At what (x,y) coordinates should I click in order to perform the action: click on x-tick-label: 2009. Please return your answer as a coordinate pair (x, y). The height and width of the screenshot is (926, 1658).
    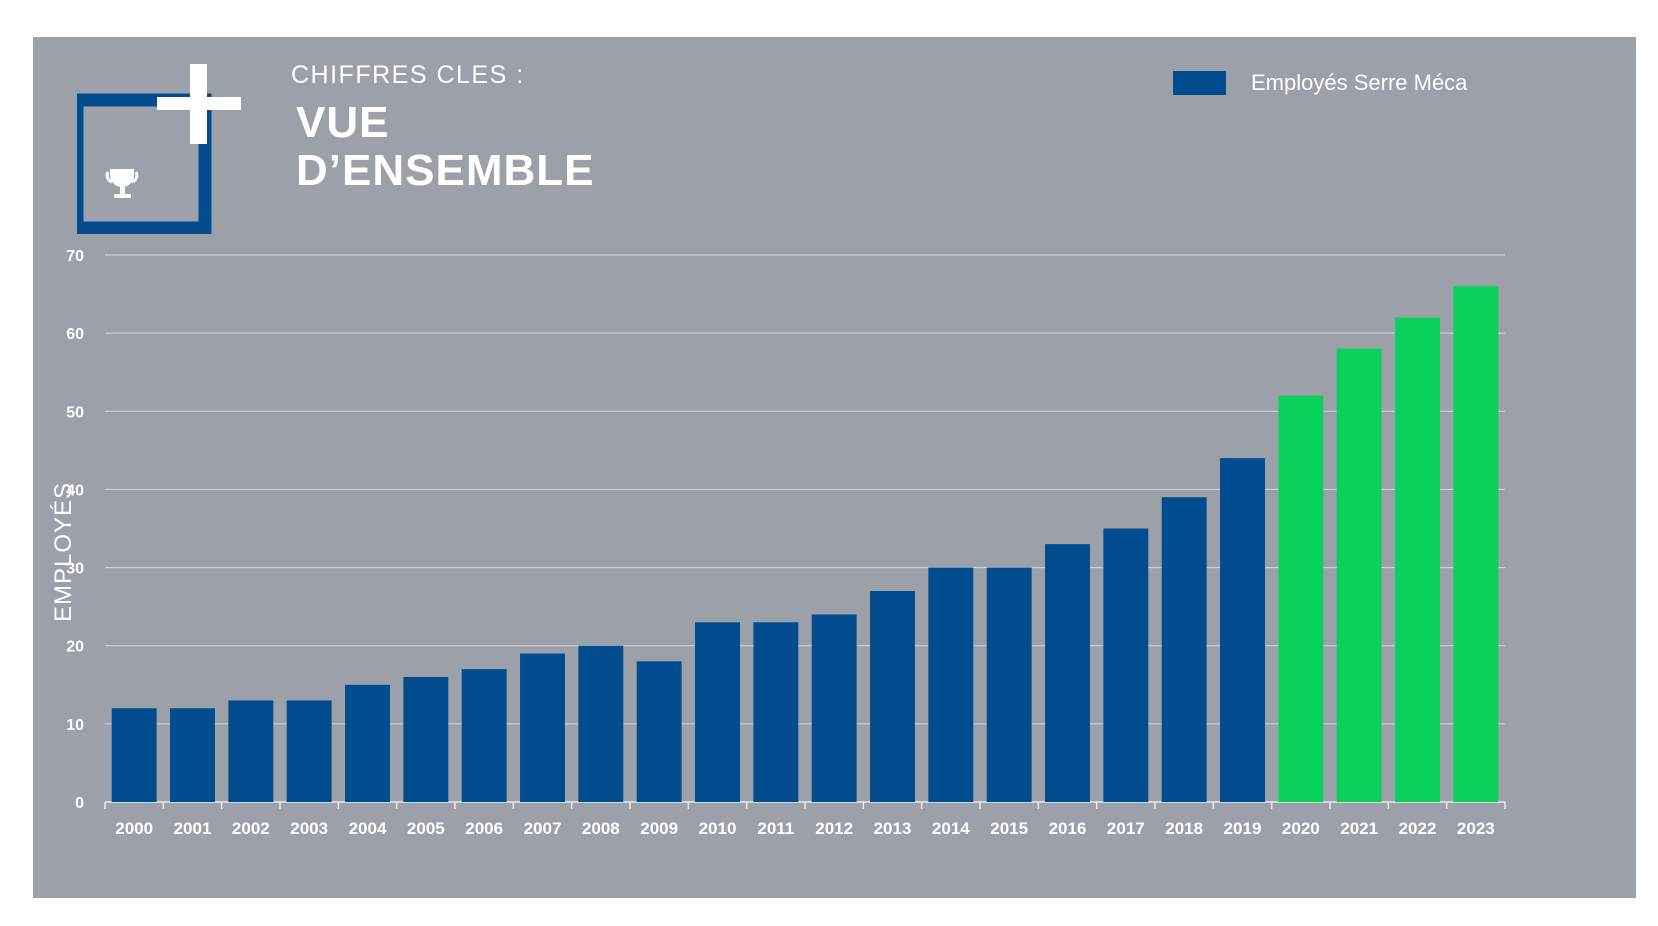
    Looking at the image, I should click on (659, 828).